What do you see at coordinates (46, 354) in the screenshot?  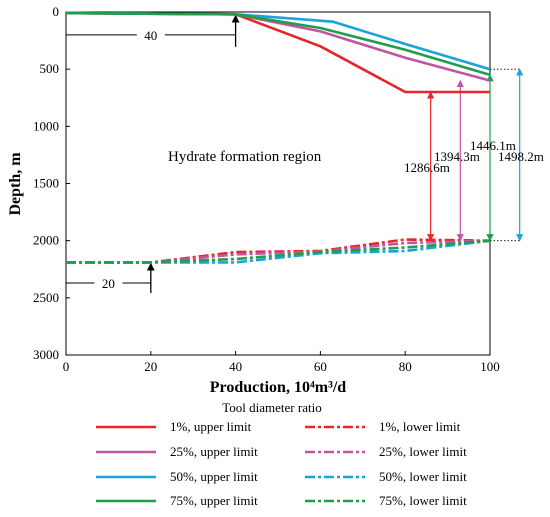 I see `y-tick-label: 3000` at bounding box center [46, 354].